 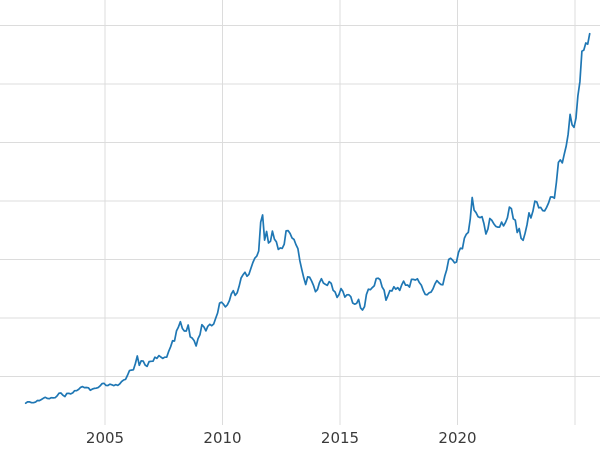 I want to click on x-tick-label: 2015, so click(x=340, y=438).